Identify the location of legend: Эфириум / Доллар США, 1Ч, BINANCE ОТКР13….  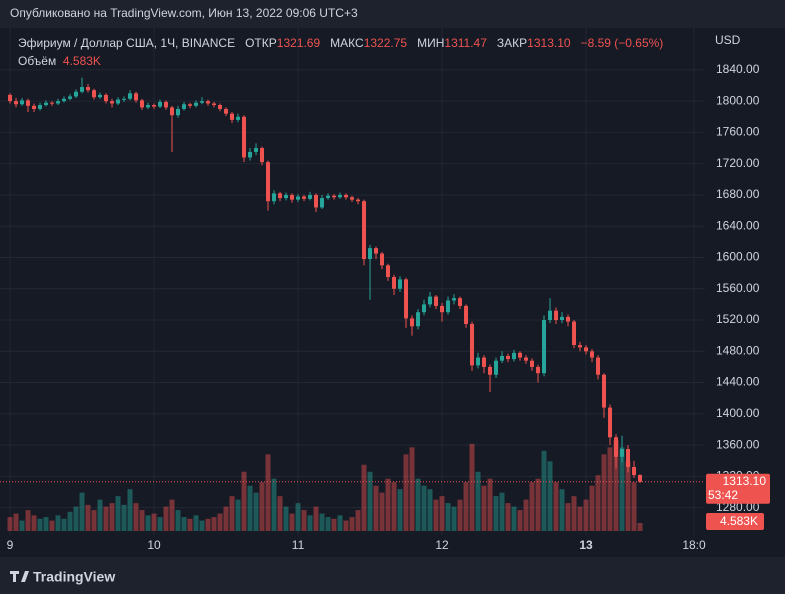
(340, 43).